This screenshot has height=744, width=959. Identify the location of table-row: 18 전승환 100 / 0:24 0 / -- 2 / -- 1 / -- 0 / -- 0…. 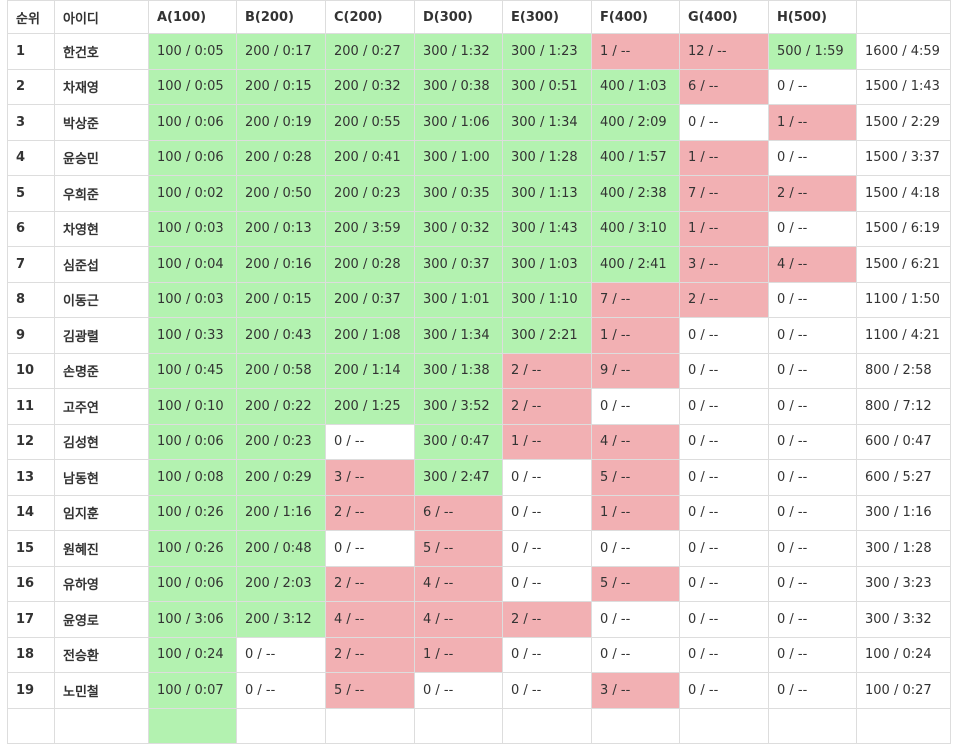
(479, 654).